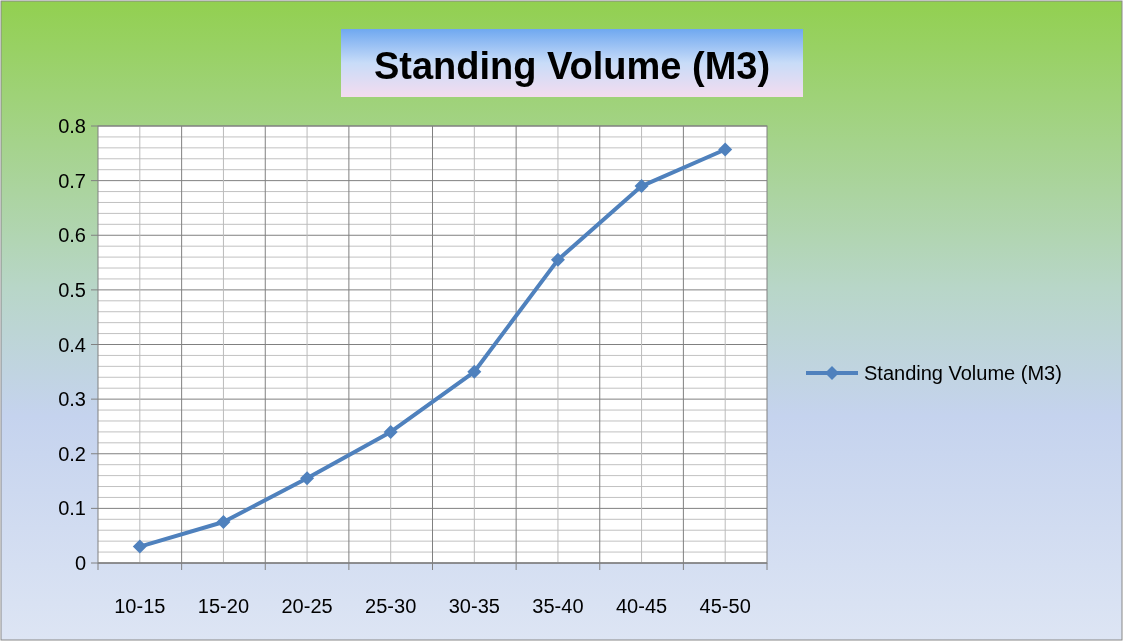 The image size is (1123, 641). What do you see at coordinates (72, 126) in the screenshot?
I see `y-tick-label: 0.8` at bounding box center [72, 126].